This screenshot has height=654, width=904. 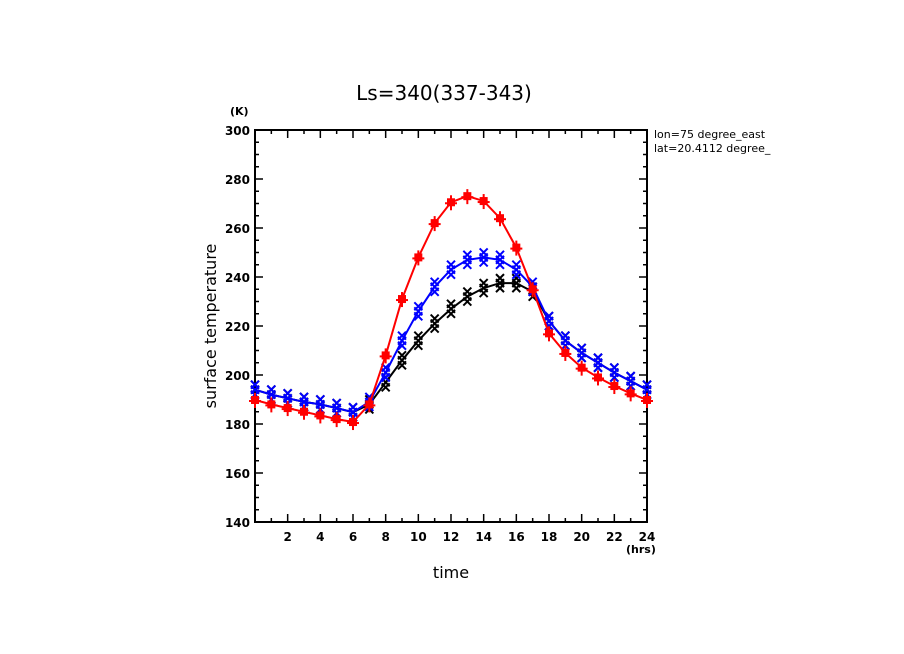 I want to click on y-unit-label: (K), so click(x=239, y=111).